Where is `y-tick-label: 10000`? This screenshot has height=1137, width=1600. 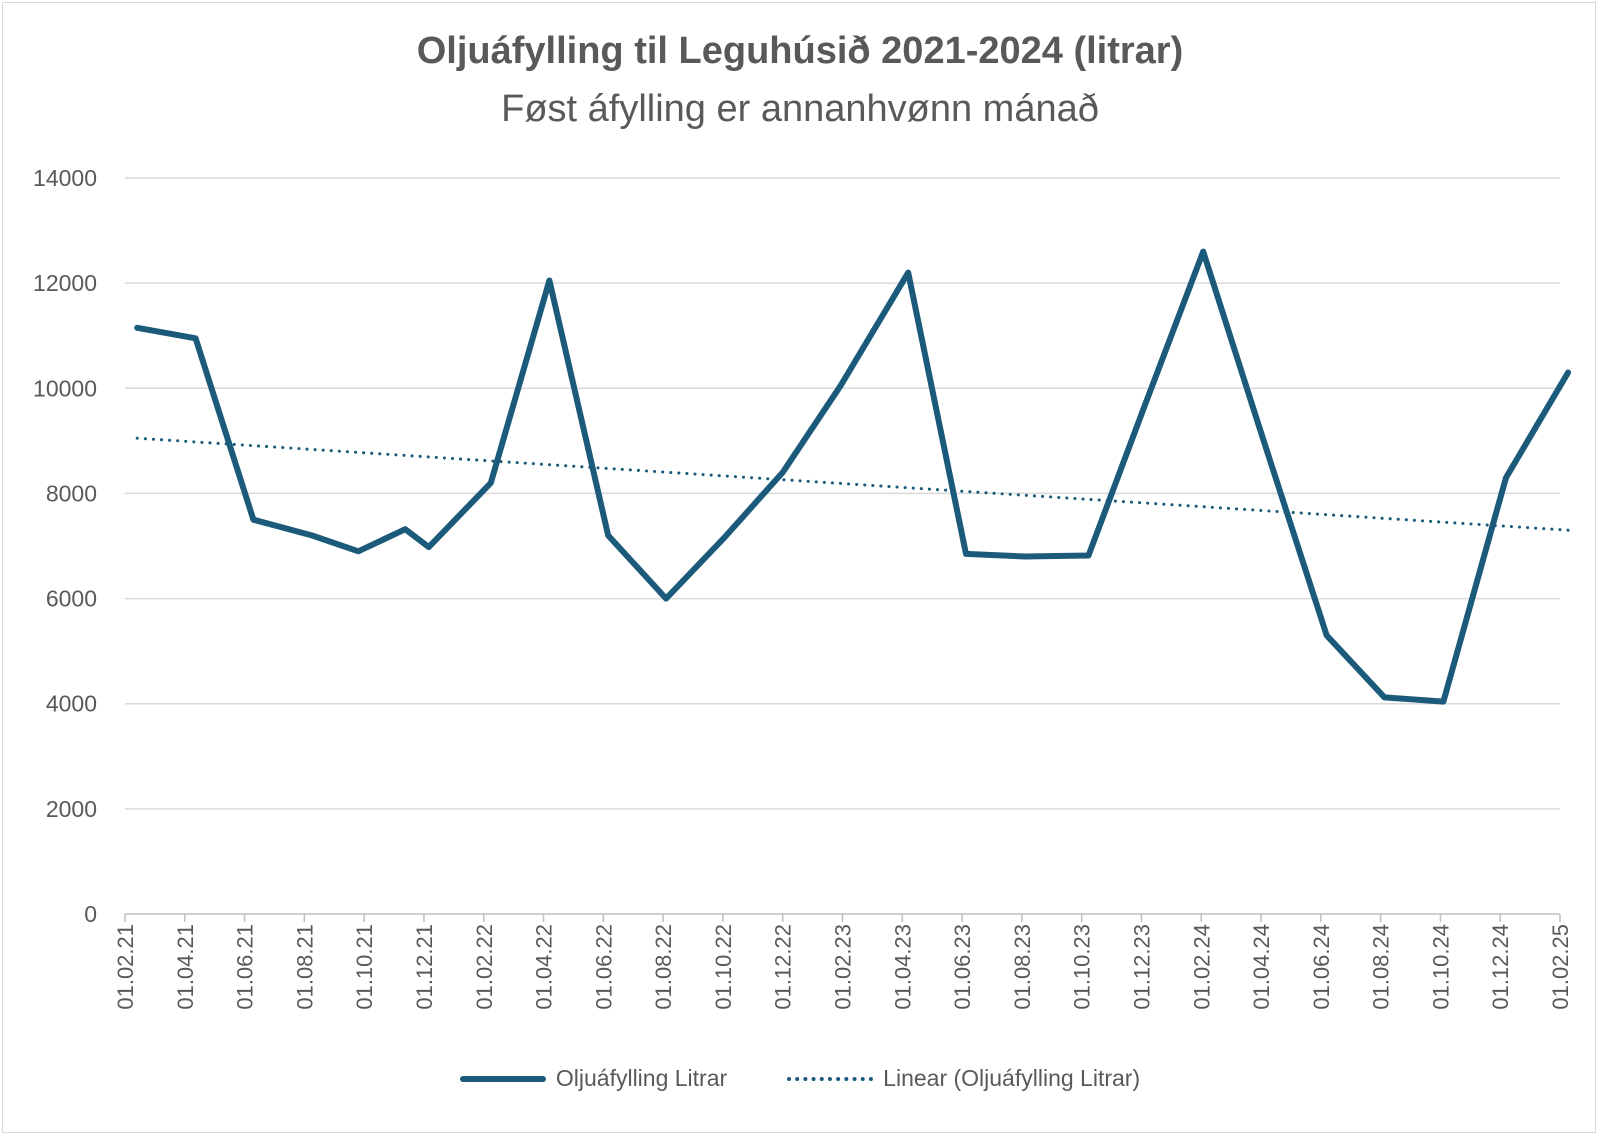 y-tick-label: 10000 is located at coordinates (65, 388).